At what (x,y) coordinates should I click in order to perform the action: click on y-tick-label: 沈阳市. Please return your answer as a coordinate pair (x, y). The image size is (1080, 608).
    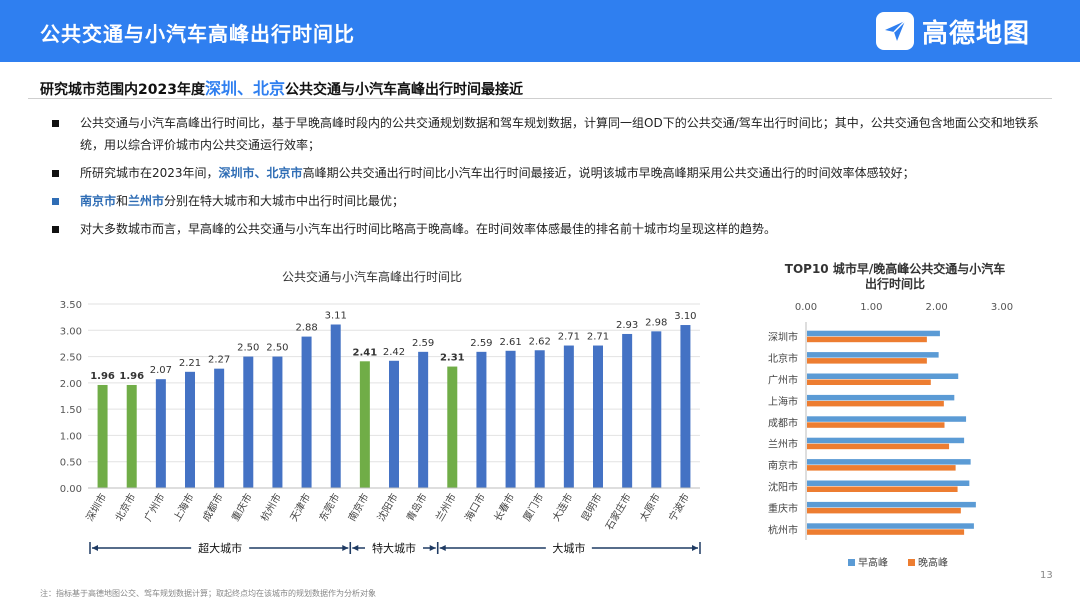
    Looking at the image, I should click on (783, 487).